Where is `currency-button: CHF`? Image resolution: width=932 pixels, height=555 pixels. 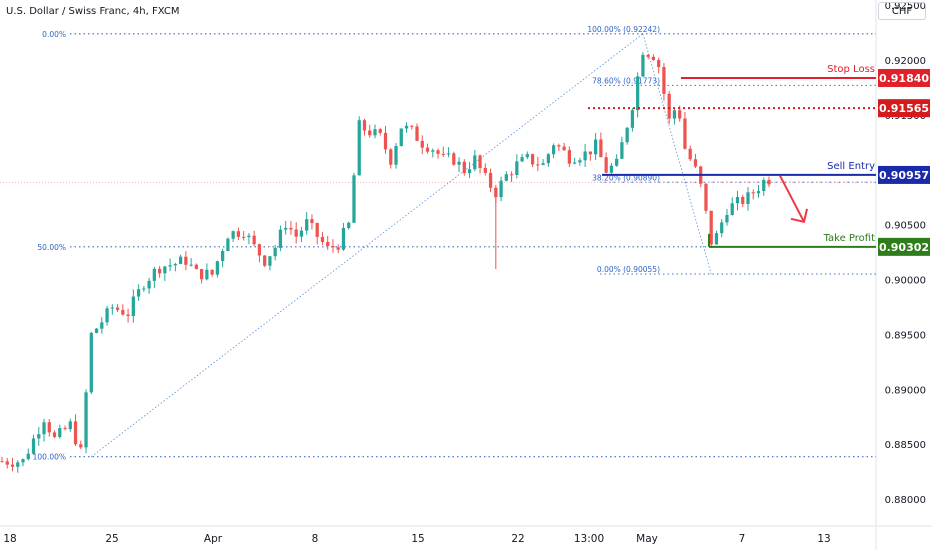 currency-button: CHF is located at coordinates (902, 11).